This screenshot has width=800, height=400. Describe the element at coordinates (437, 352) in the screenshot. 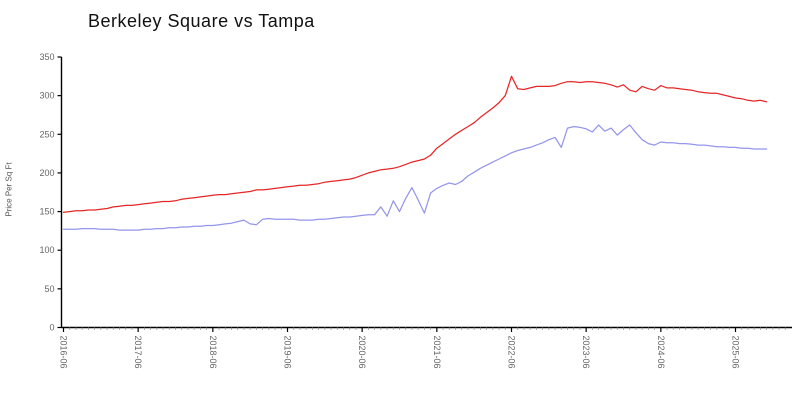

I see `x-tick-label: 2021-06` at that location.